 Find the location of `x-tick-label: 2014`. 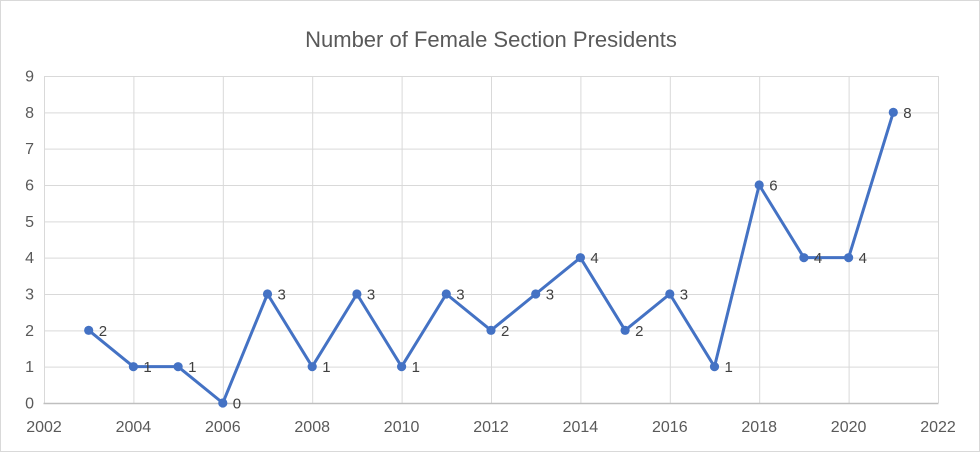

x-tick-label: 2014 is located at coordinates (581, 427).